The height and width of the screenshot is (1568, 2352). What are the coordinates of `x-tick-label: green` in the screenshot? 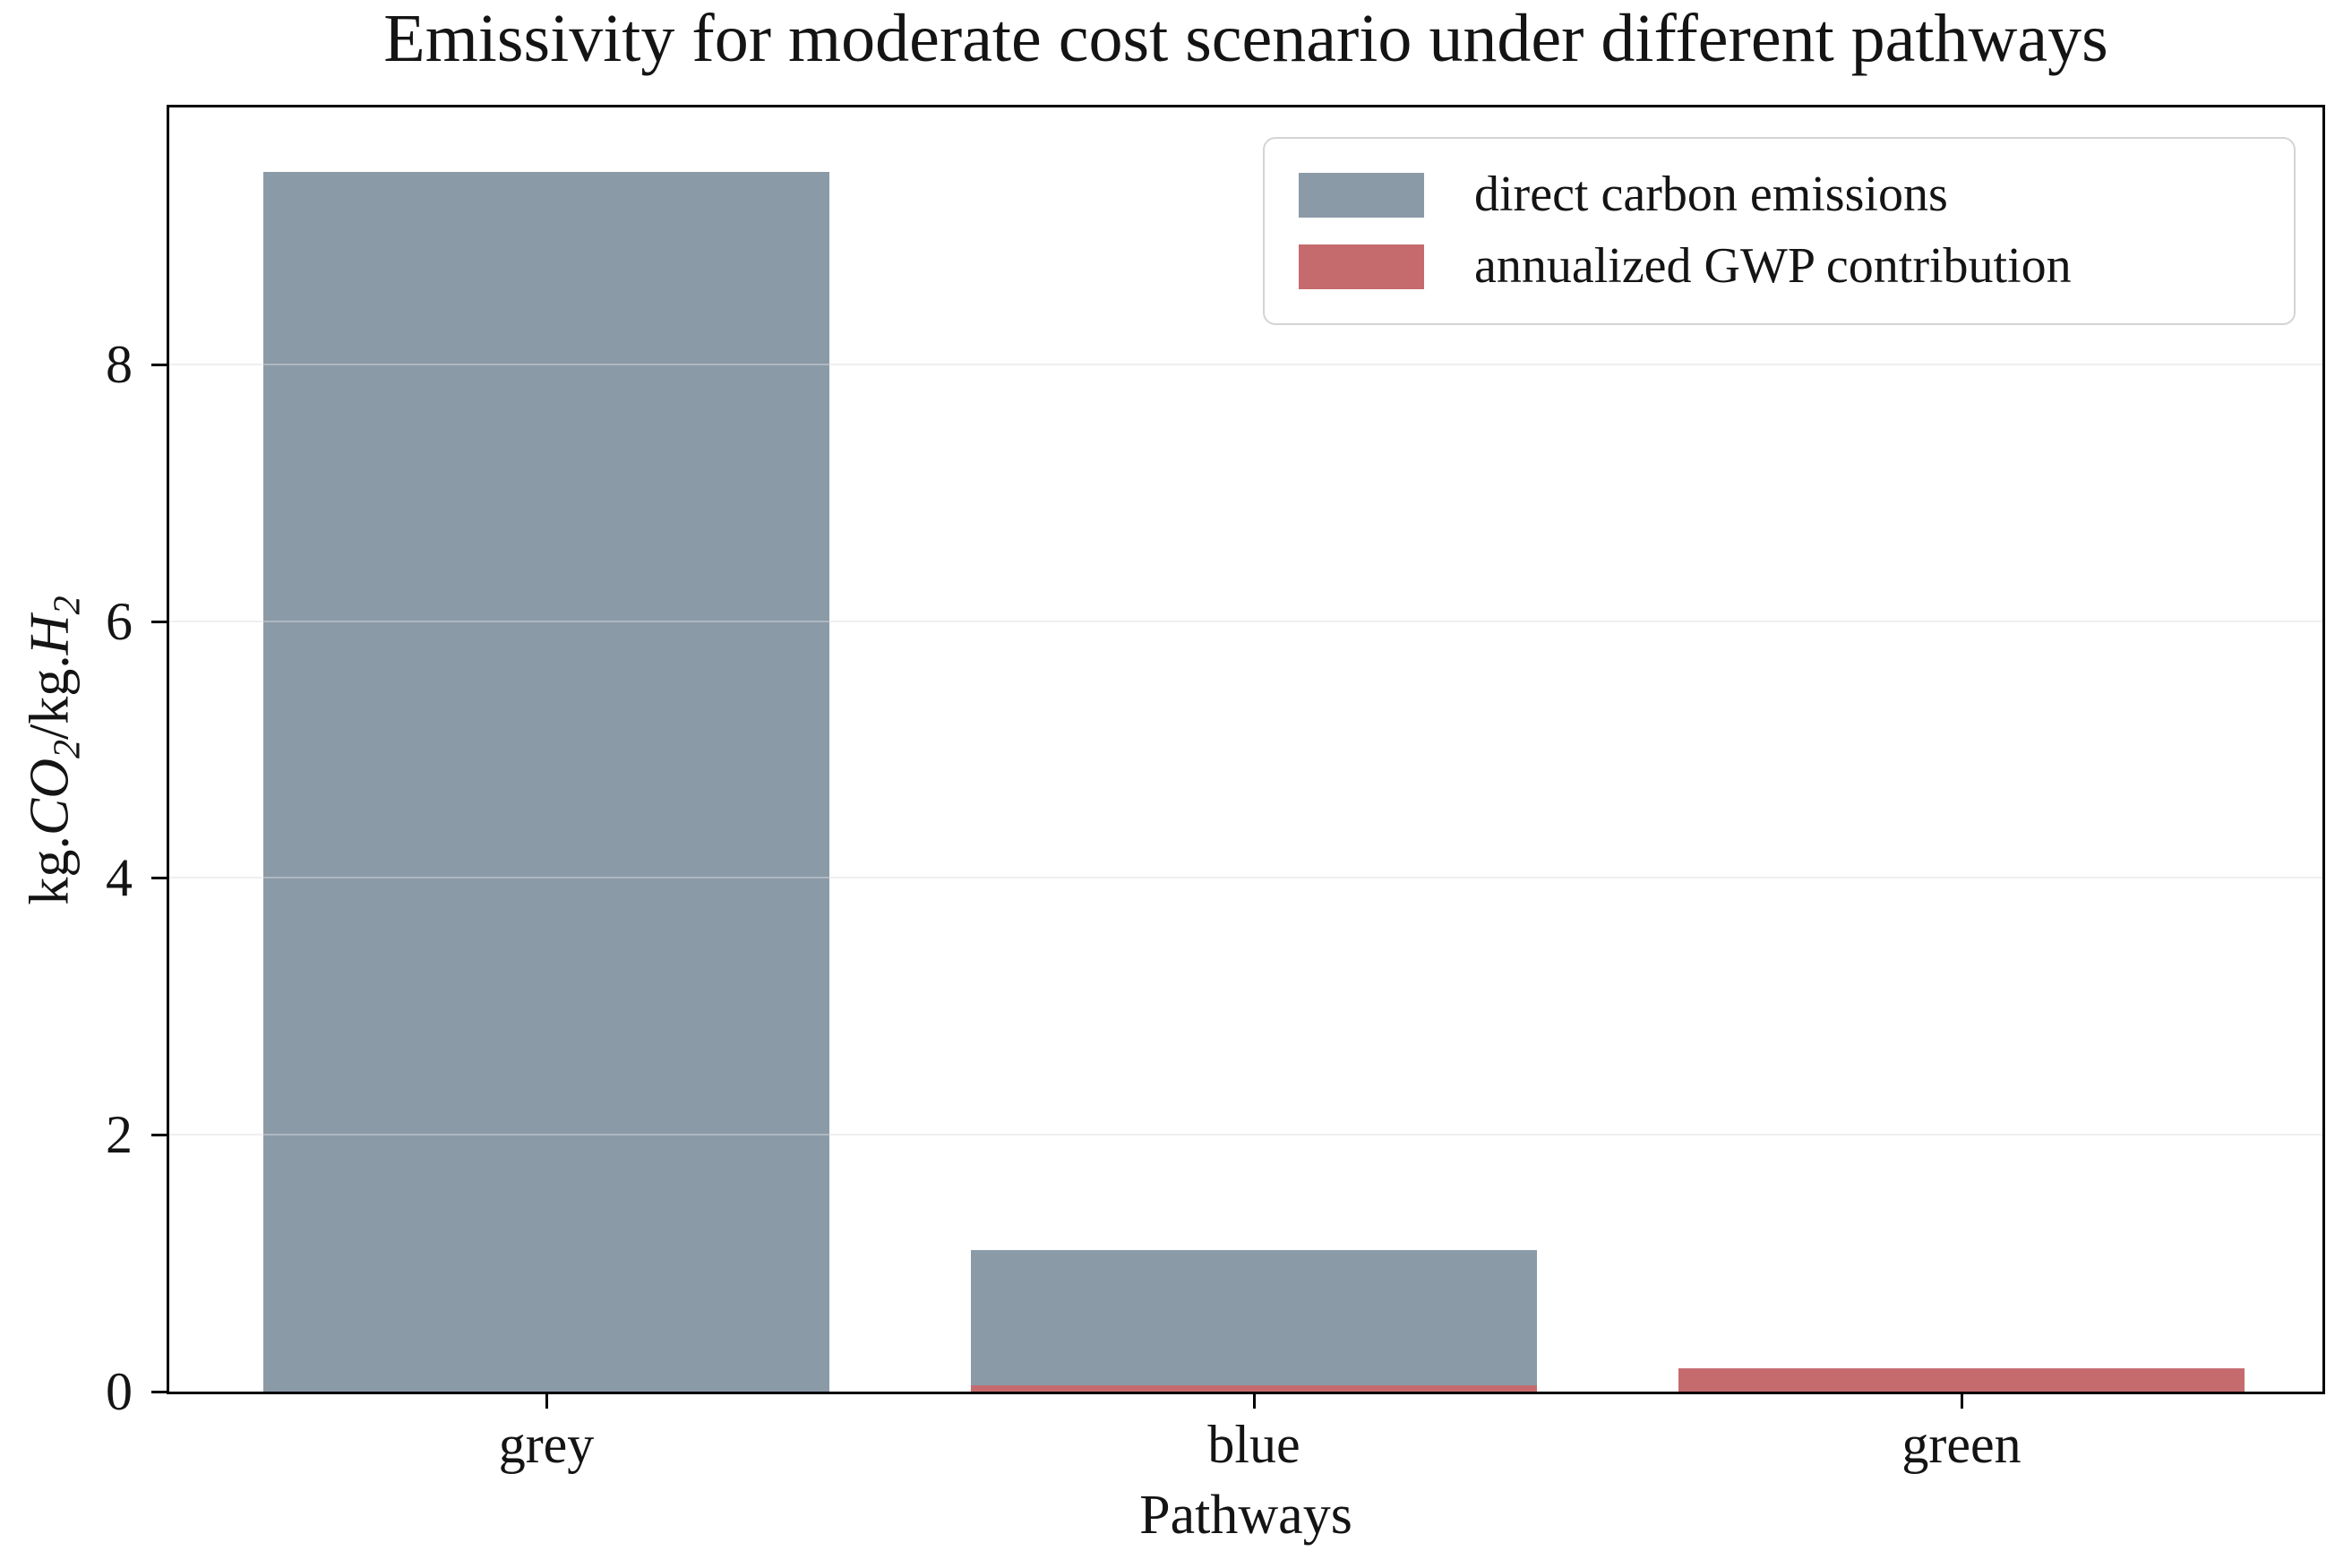 It's located at (1961, 1445).